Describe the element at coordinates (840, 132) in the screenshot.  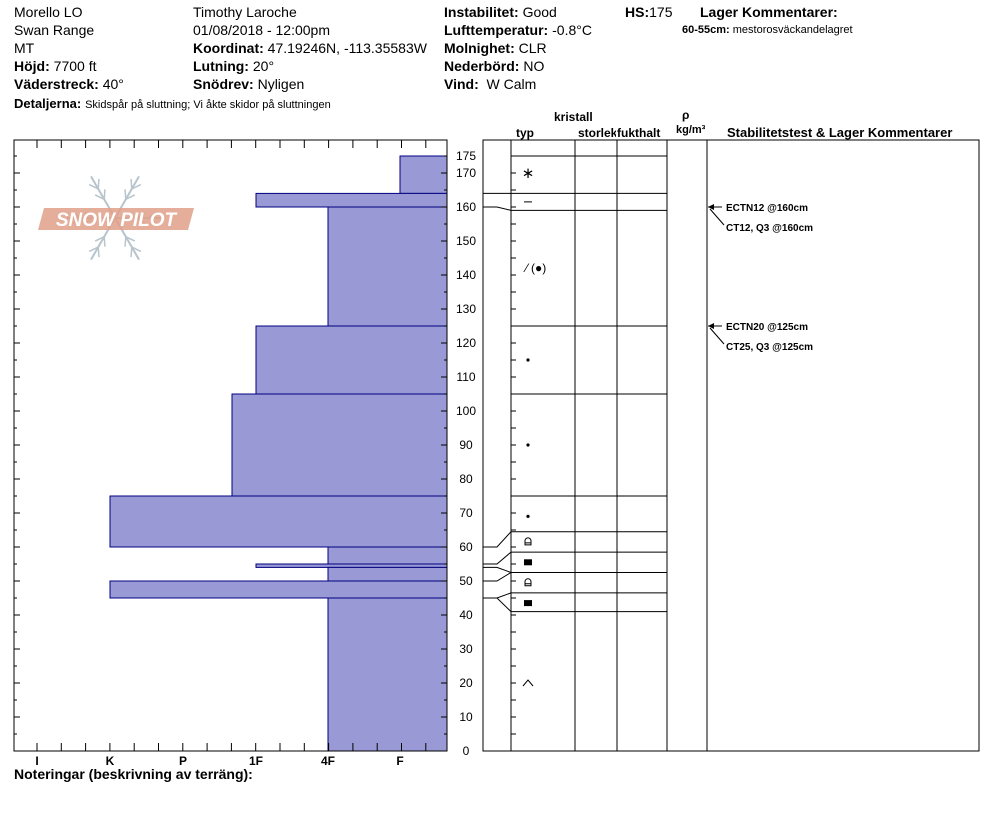
I see `stability-header: Stabilitetstest & Lager Kommentarer` at that location.